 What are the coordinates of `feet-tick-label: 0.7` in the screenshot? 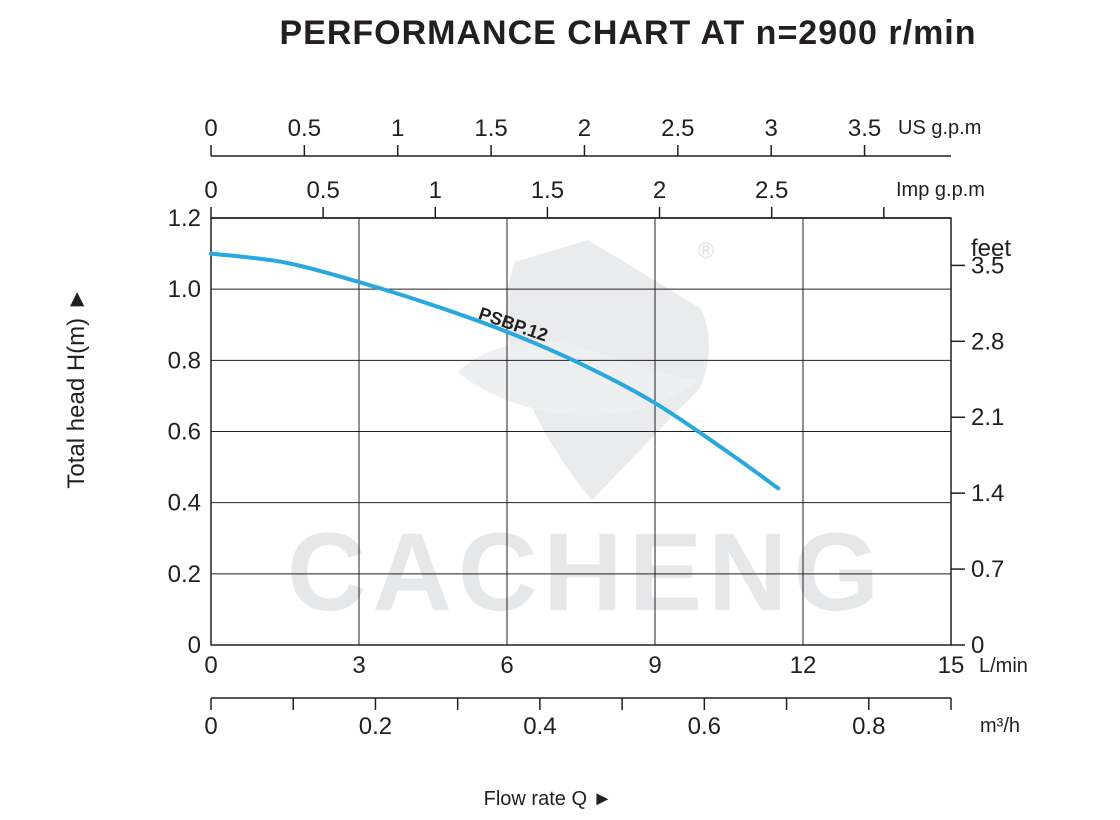 It's located at (987, 569).